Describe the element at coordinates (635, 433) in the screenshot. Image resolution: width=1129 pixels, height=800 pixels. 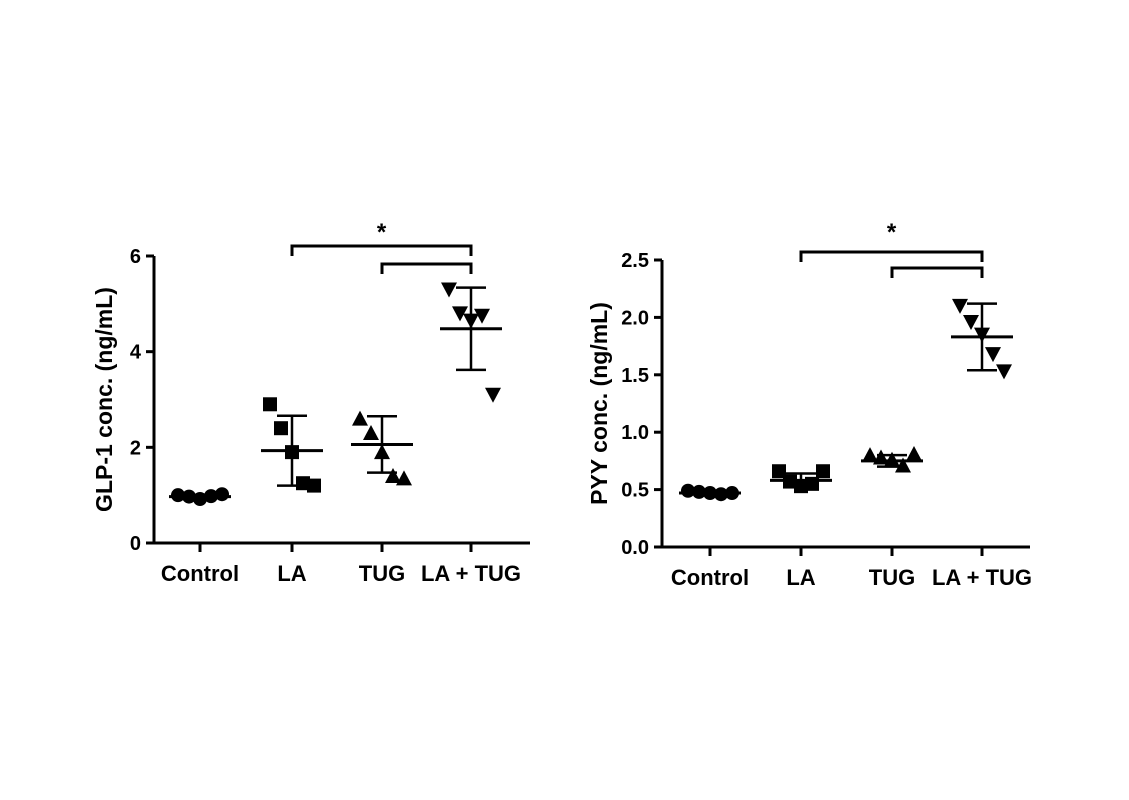
I see `y-tick-label: 1.0` at that location.